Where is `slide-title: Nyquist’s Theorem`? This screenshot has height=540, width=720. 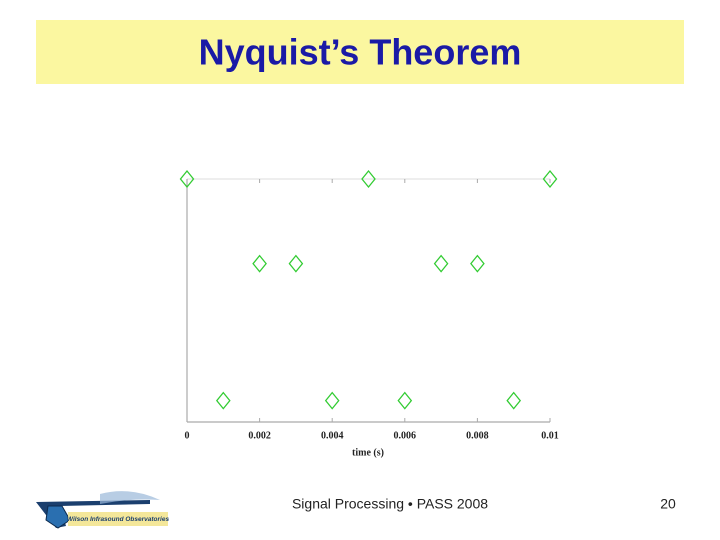
slide-title: Nyquist’s Theorem is located at coordinates (360, 52).